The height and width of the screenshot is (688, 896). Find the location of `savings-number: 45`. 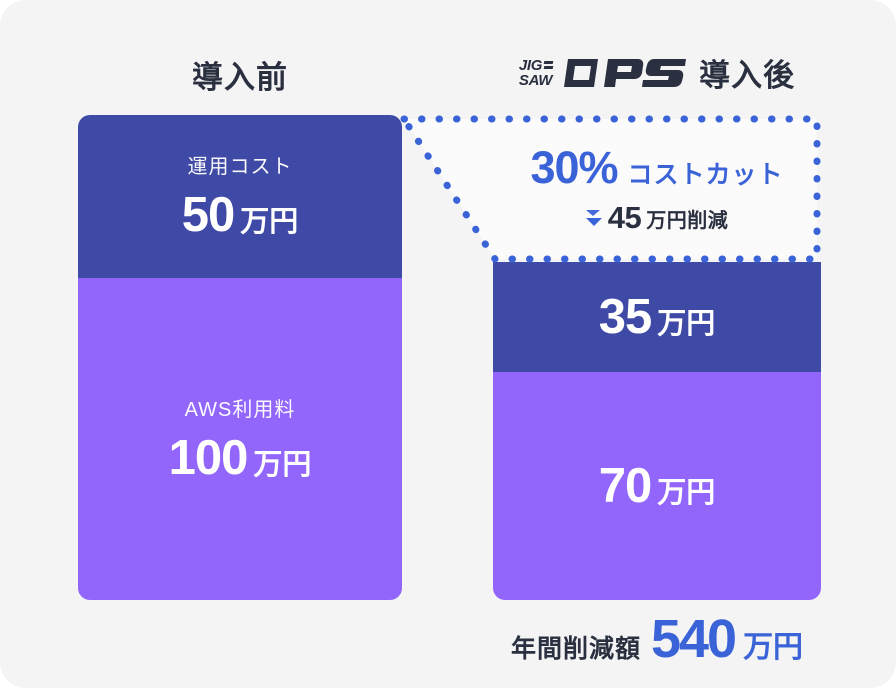

savings-number: 45 is located at coordinates (624, 217).